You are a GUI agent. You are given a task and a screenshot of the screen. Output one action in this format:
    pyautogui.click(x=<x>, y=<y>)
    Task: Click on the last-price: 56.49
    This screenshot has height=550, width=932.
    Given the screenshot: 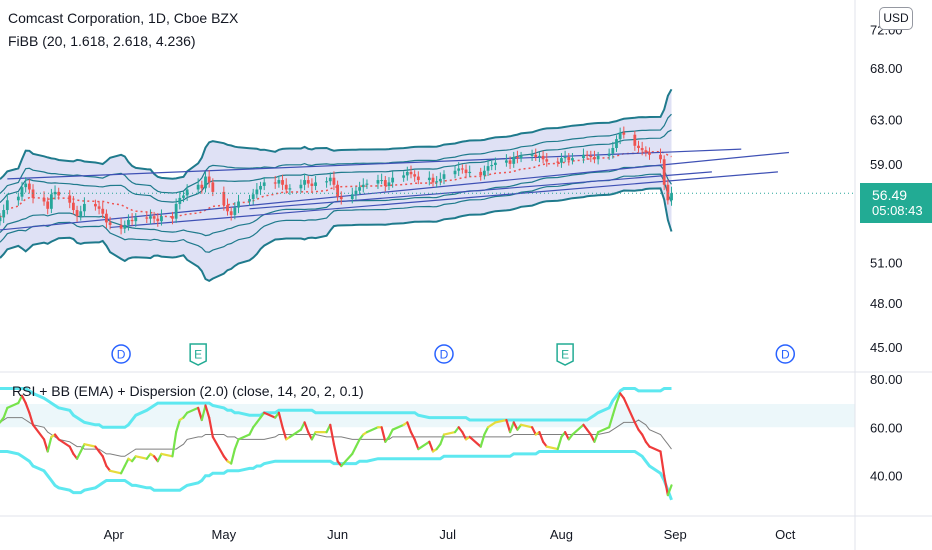 What is the action you would take?
    pyautogui.click(x=890, y=195)
    